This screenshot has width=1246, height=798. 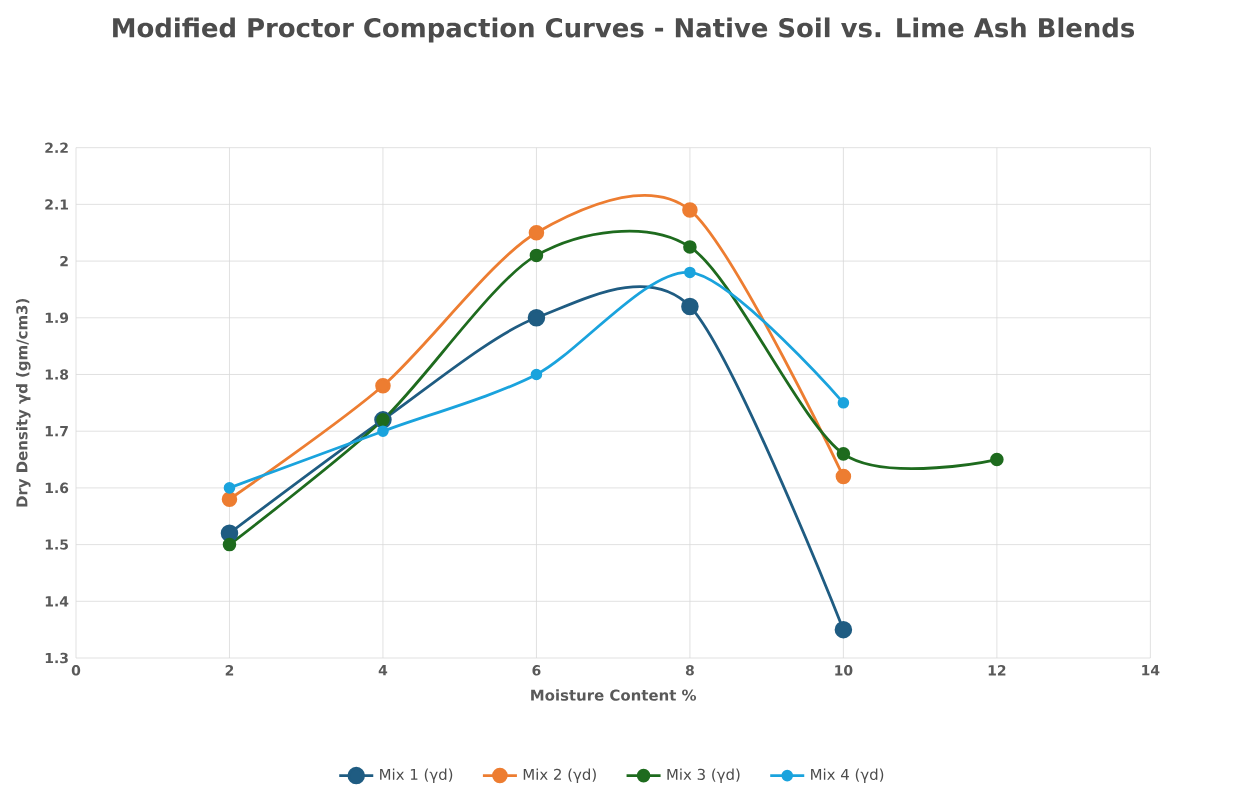 What do you see at coordinates (624, 30) in the screenshot?
I see `chart-title: Modified Proctor Compaction Curves - Native Soil vs. Lime Ash Blends` at bounding box center [624, 30].